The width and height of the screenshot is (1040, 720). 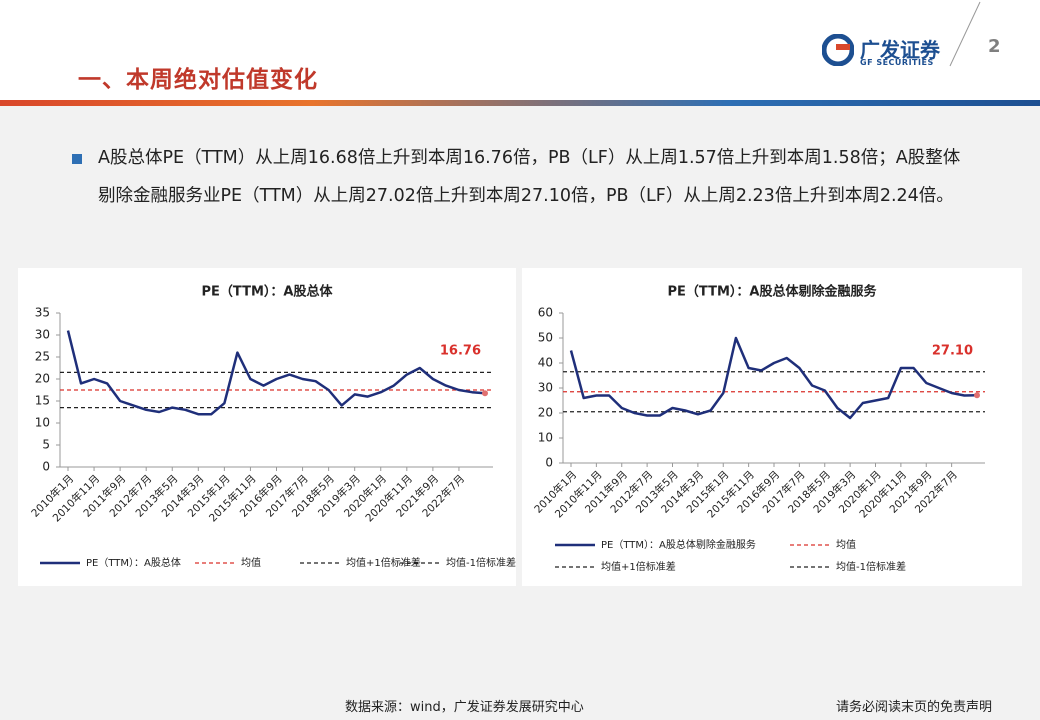 What do you see at coordinates (545, 313) in the screenshot?
I see `y-tick-label: 60` at bounding box center [545, 313].